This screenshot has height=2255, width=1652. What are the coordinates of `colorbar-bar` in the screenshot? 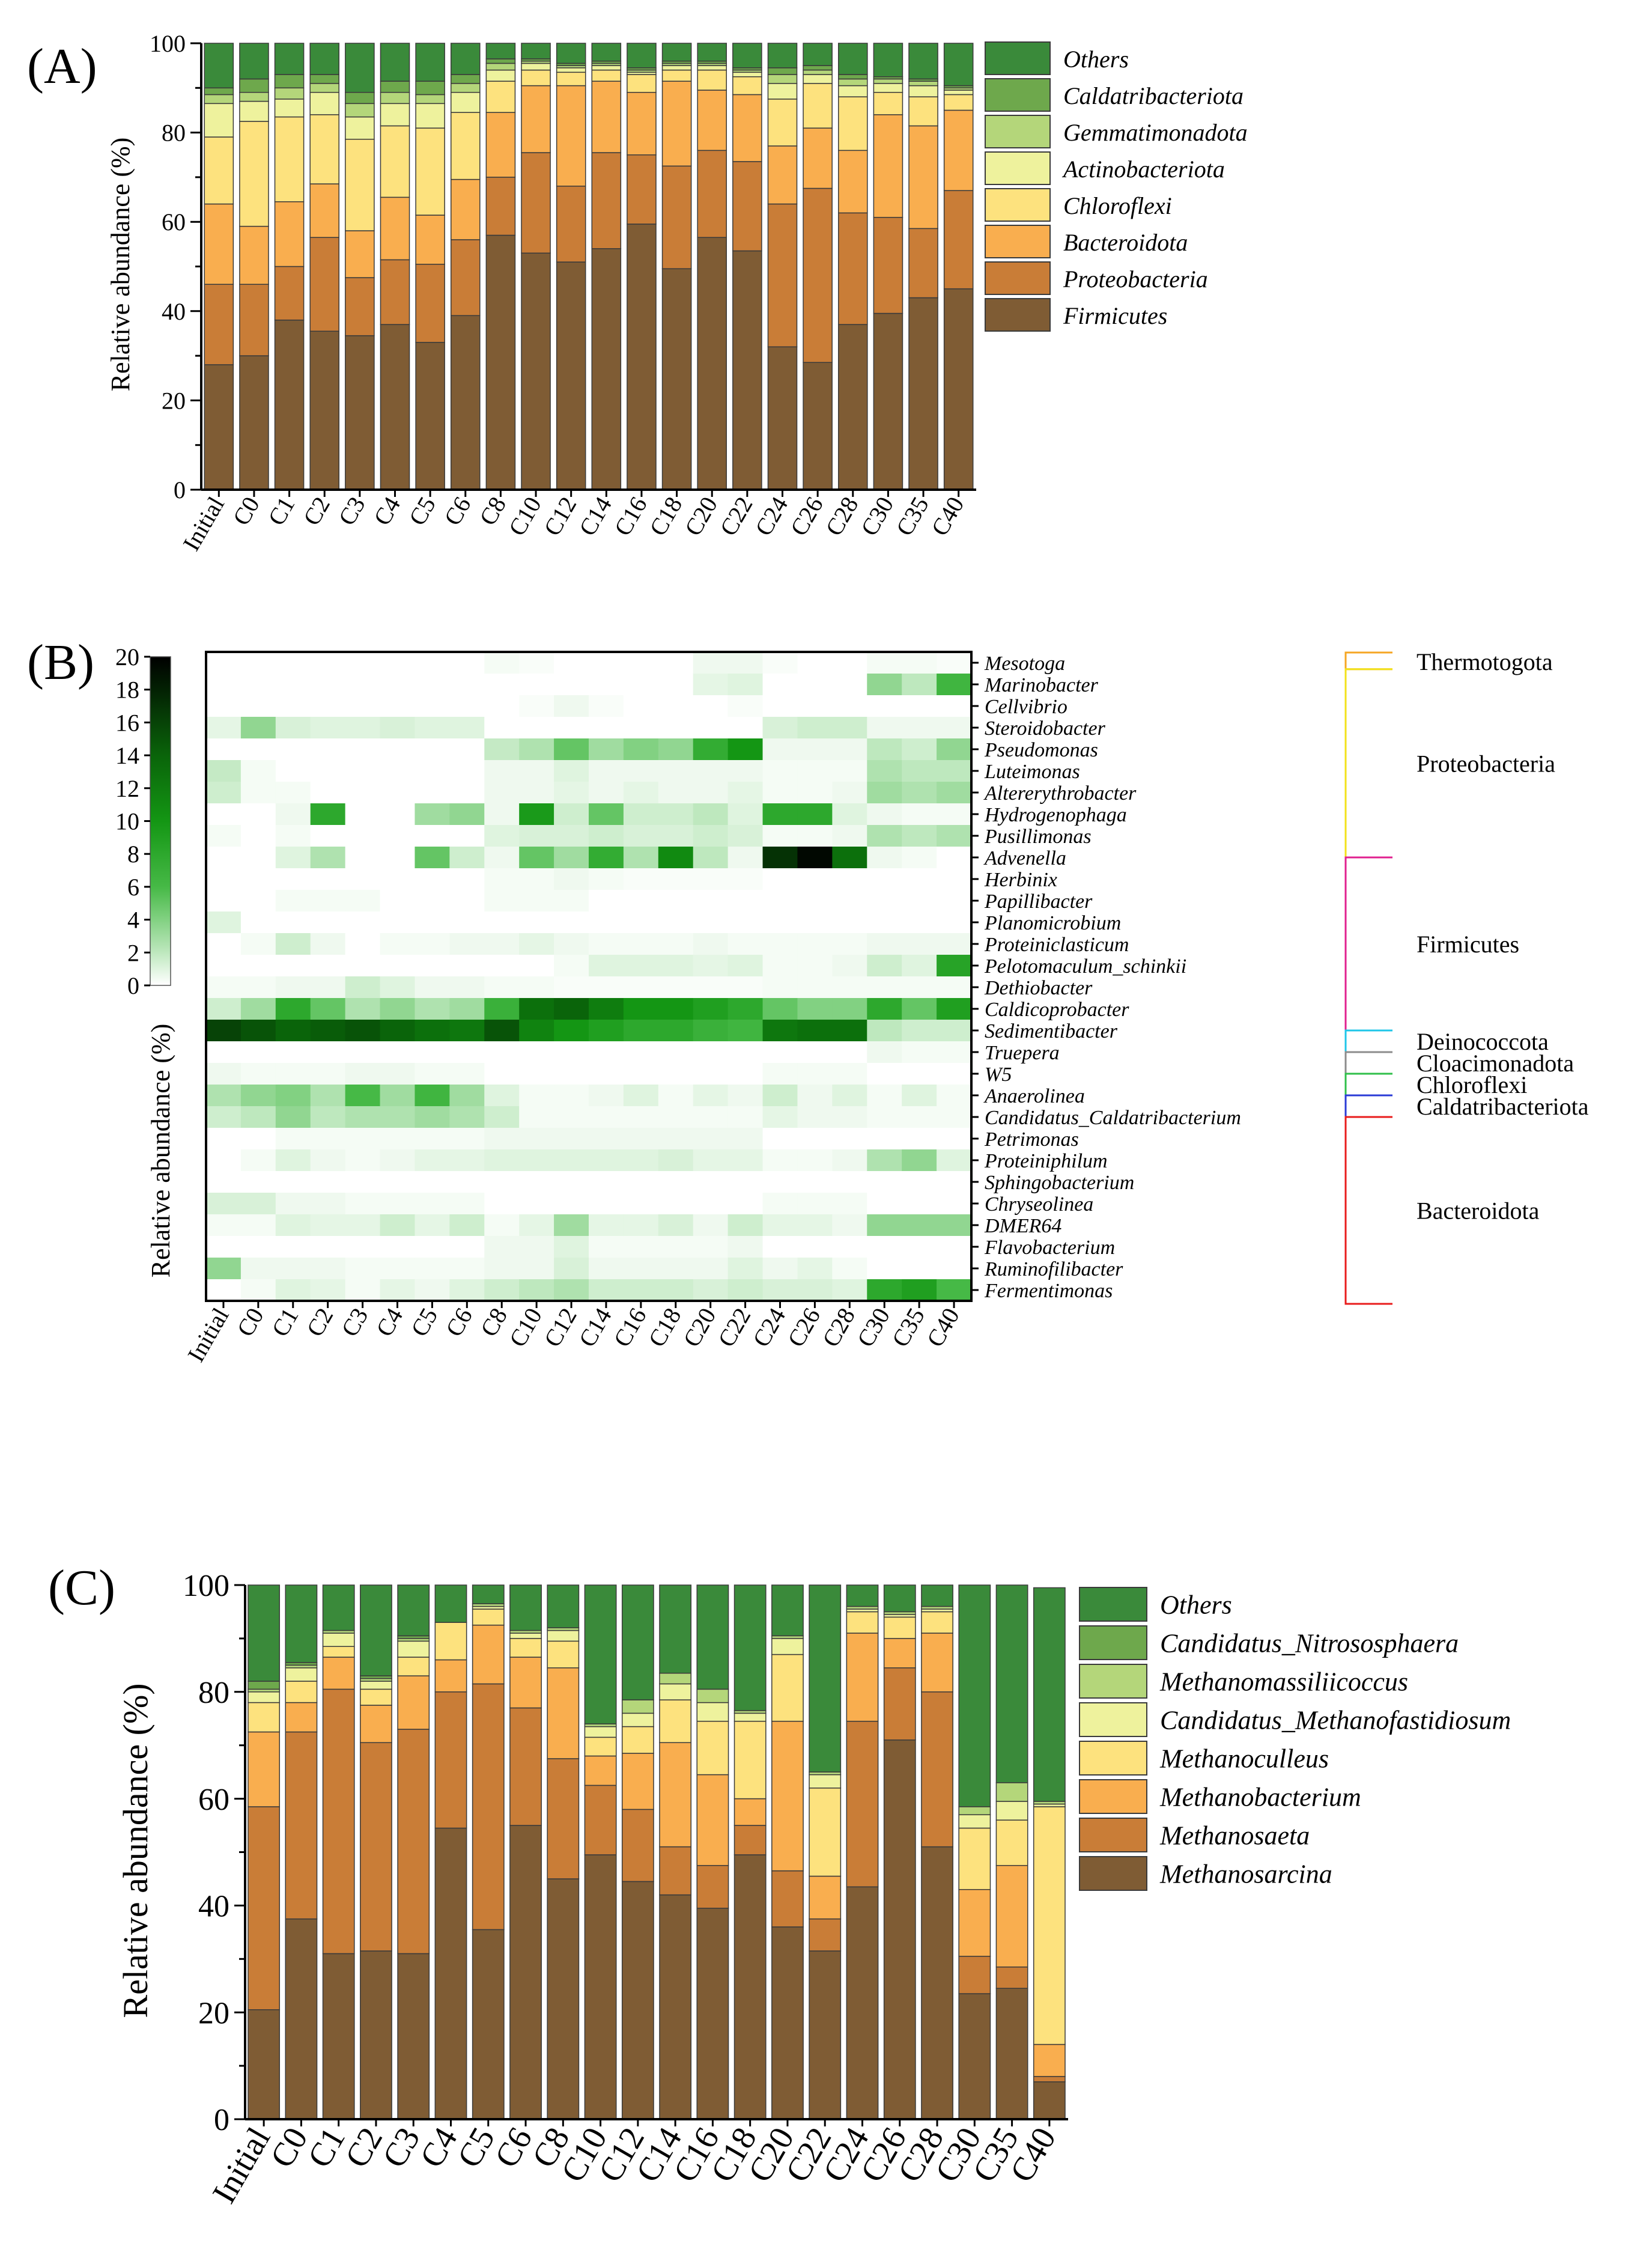 It's located at (160, 821).